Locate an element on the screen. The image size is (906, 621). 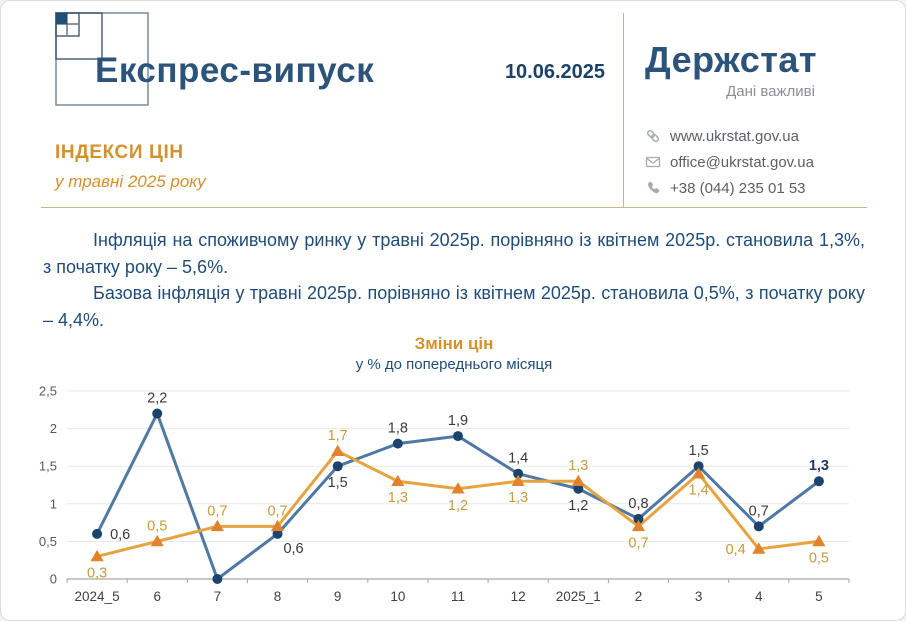
y-tick-label: 2 is located at coordinates (53, 428).